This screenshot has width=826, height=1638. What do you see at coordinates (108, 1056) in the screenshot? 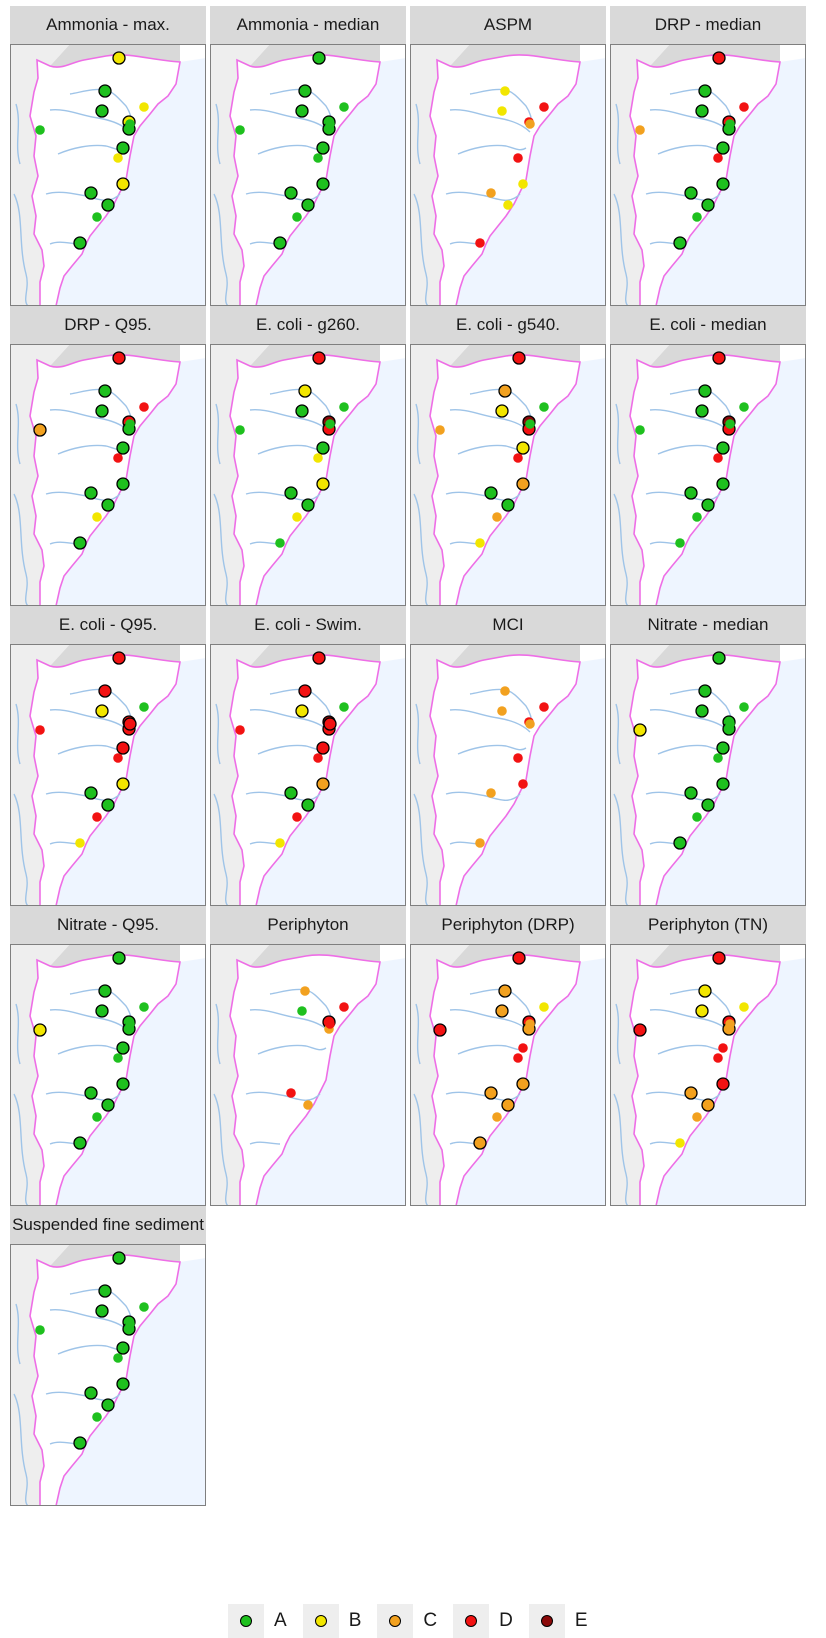
I see `map-panel: Nitrate - Q95.` at bounding box center [108, 1056].